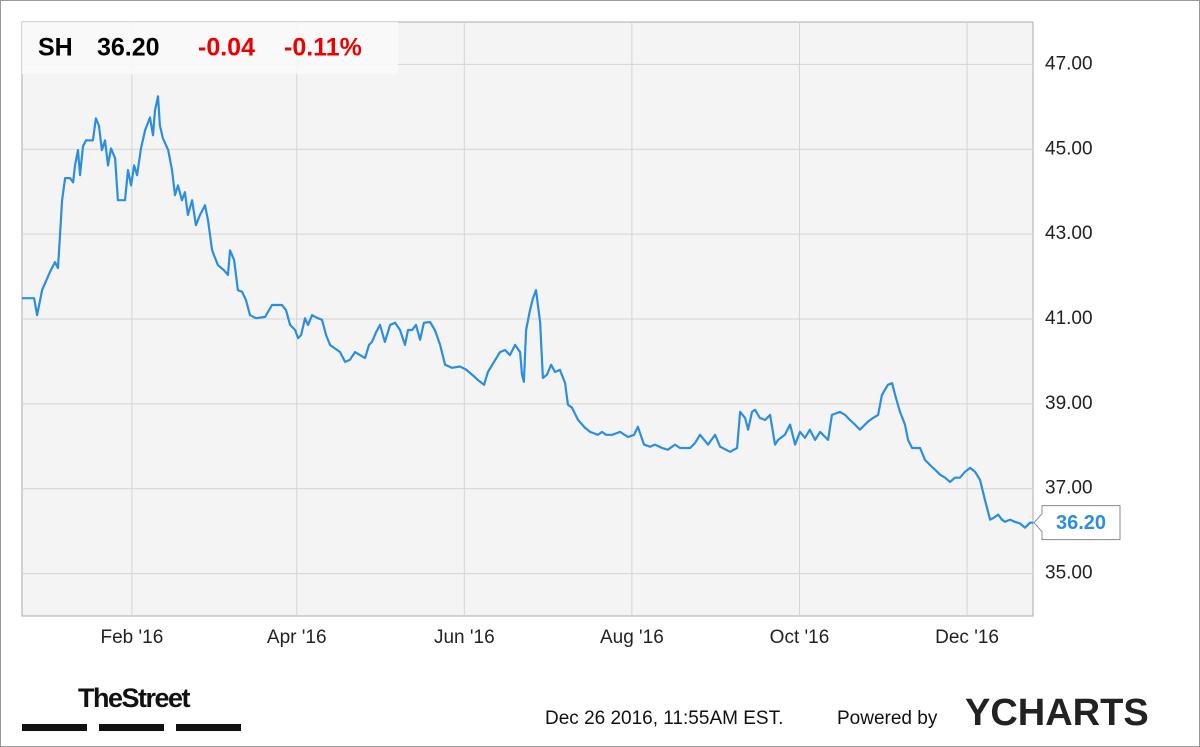  I want to click on y-tick-label: 47.00, so click(1069, 63).